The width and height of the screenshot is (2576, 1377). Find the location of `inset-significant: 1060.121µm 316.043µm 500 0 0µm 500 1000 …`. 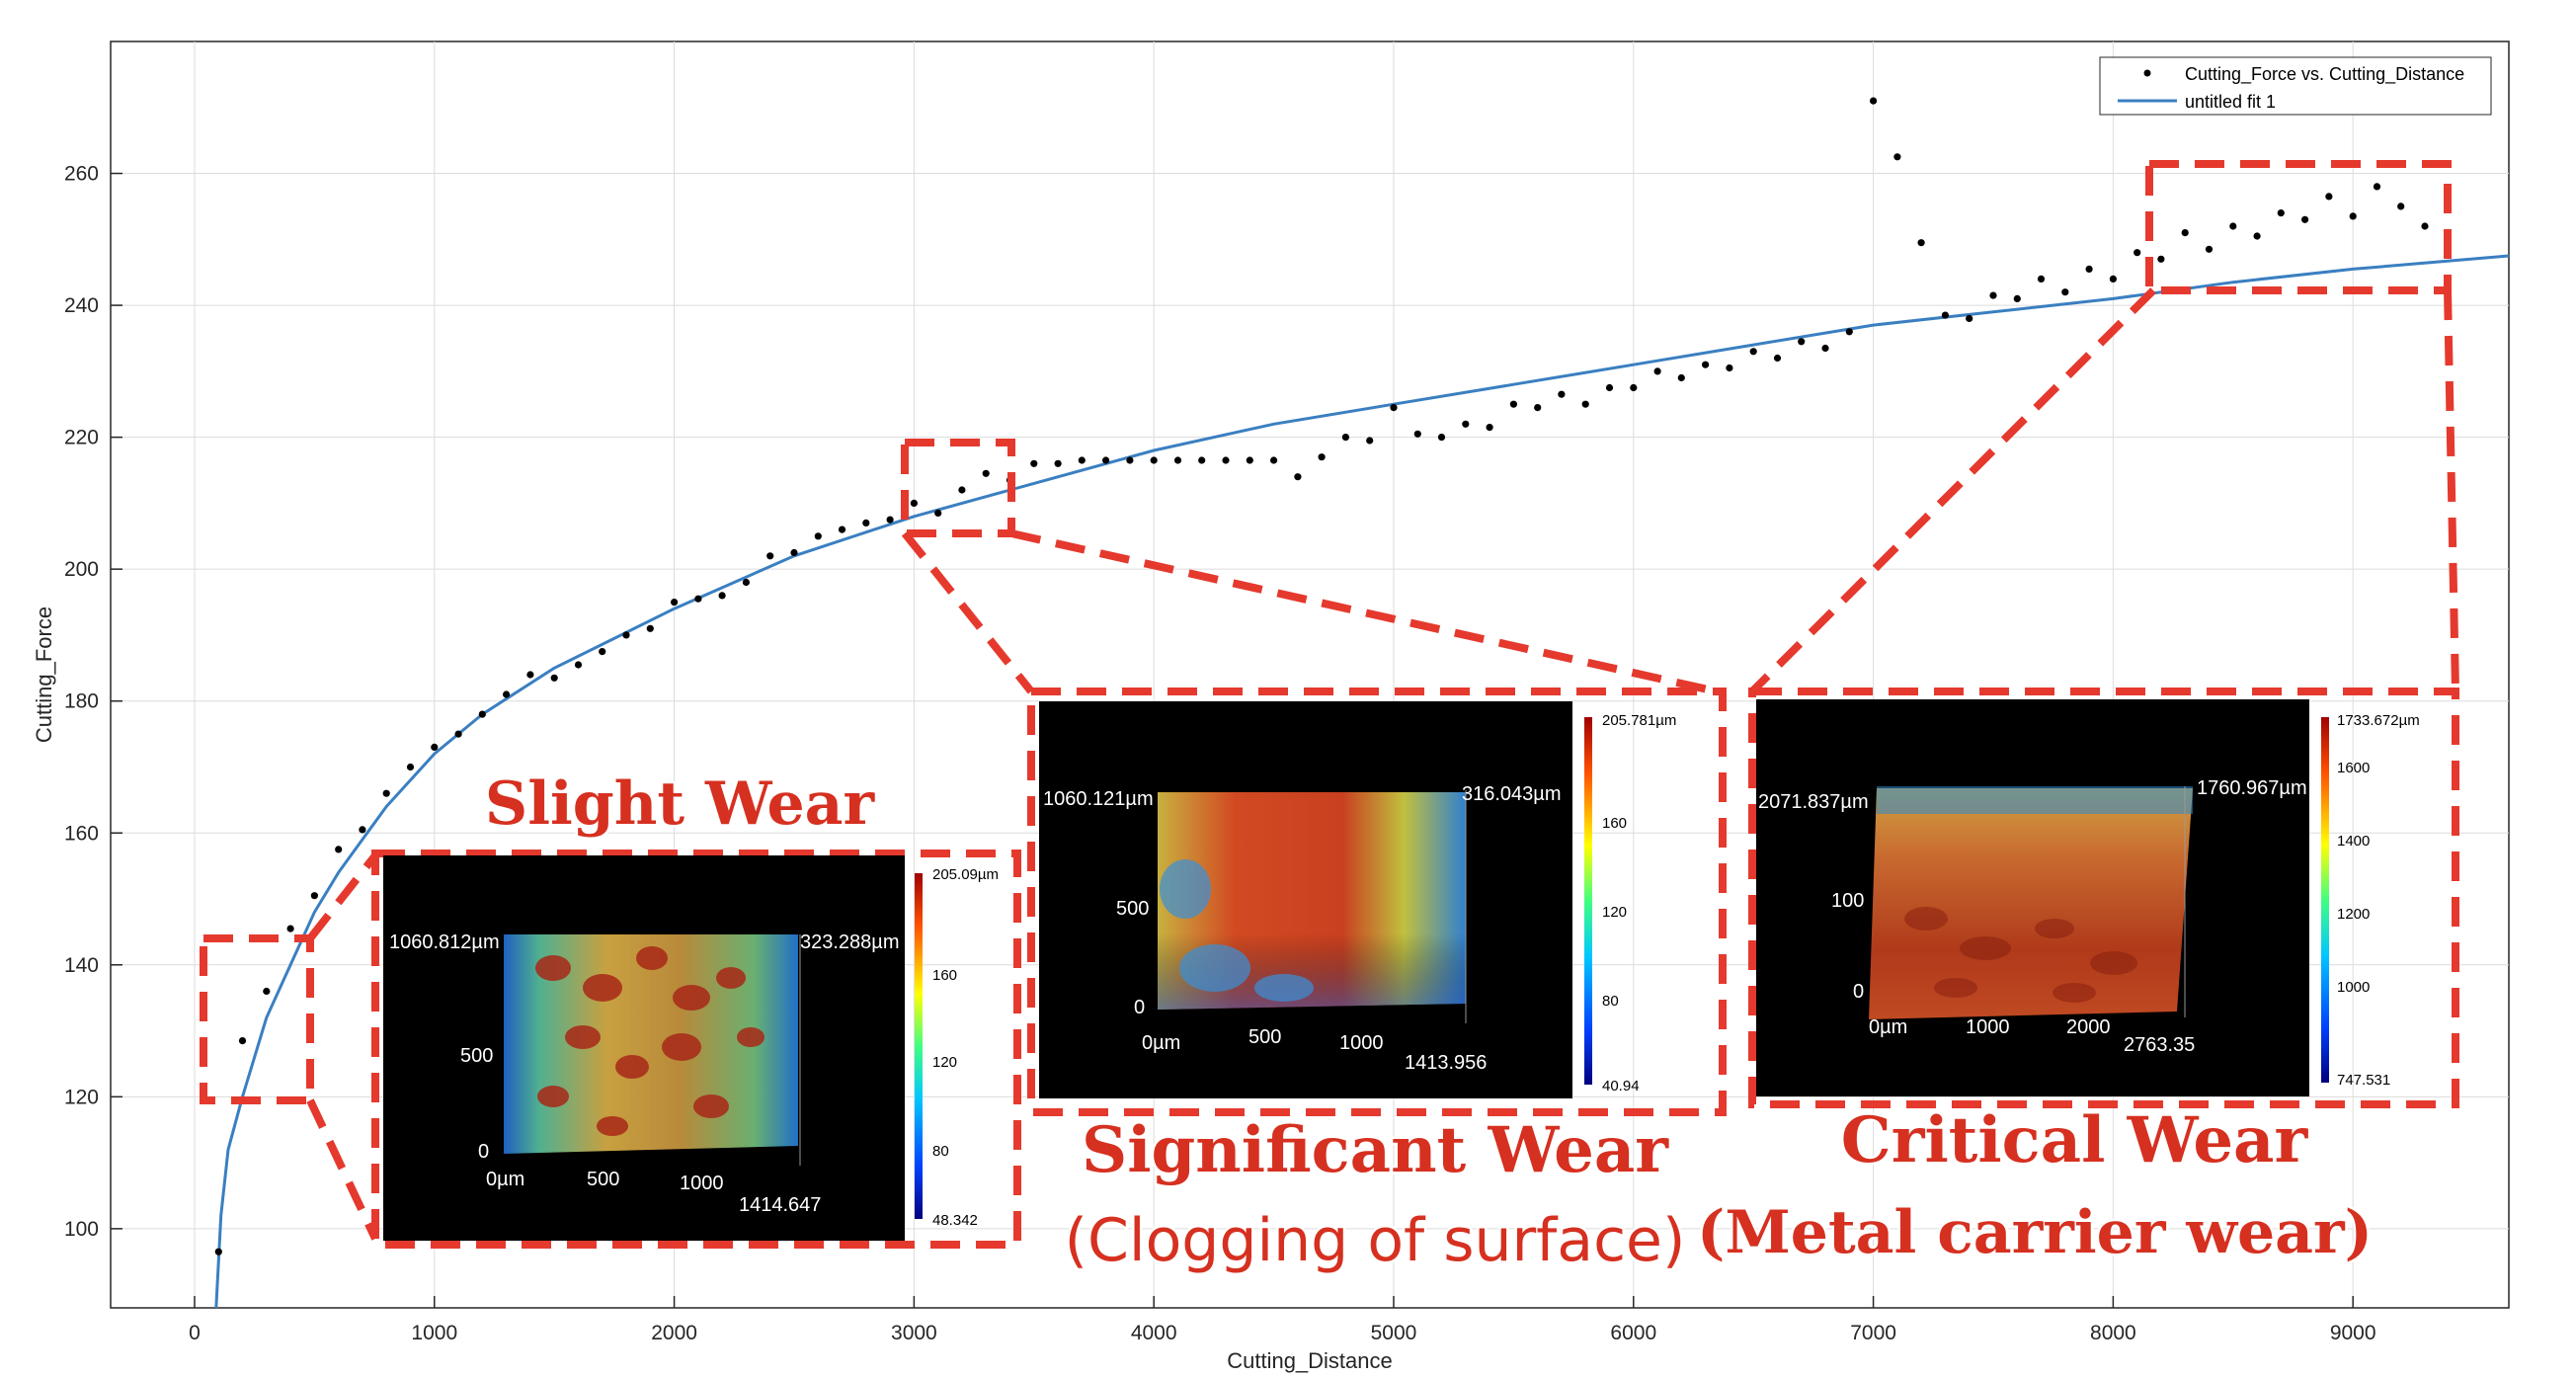

inset-significant: 1060.121µm 316.043µm 500 0 0µm 500 1000 … is located at coordinates (1357, 899).